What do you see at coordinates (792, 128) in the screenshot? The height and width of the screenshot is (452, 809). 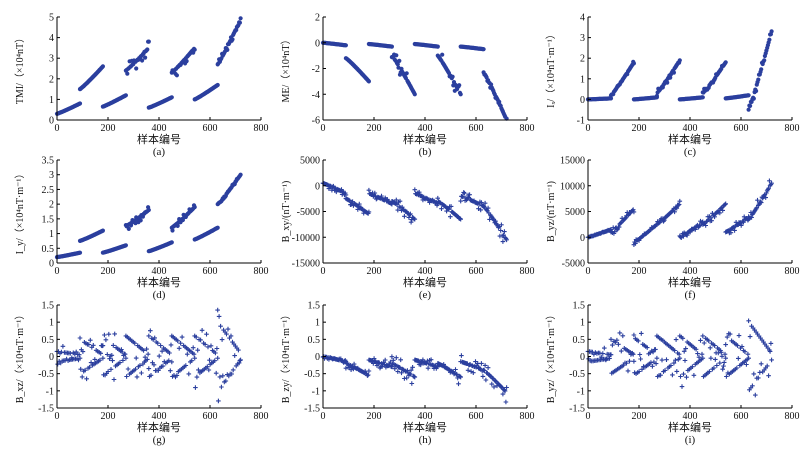 I see `x-tick-label: 800` at bounding box center [792, 128].